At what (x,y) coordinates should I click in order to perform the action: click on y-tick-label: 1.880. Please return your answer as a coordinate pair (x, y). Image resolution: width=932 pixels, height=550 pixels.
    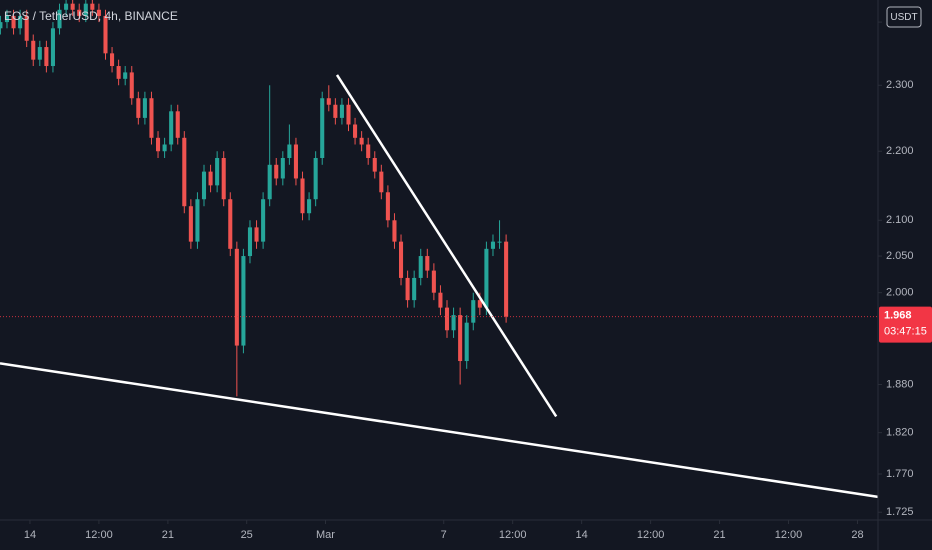
    Looking at the image, I should click on (900, 384).